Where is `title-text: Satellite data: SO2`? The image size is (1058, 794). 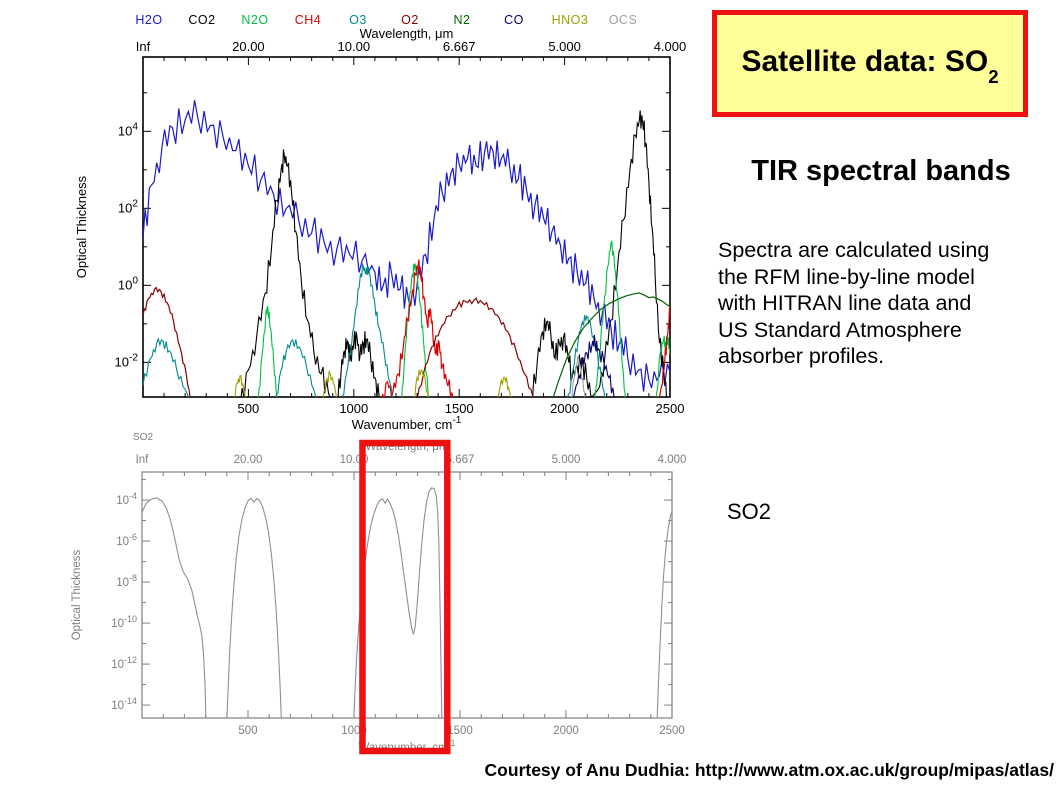
title-text: Satellite data: SO2 is located at coordinates (869, 65).